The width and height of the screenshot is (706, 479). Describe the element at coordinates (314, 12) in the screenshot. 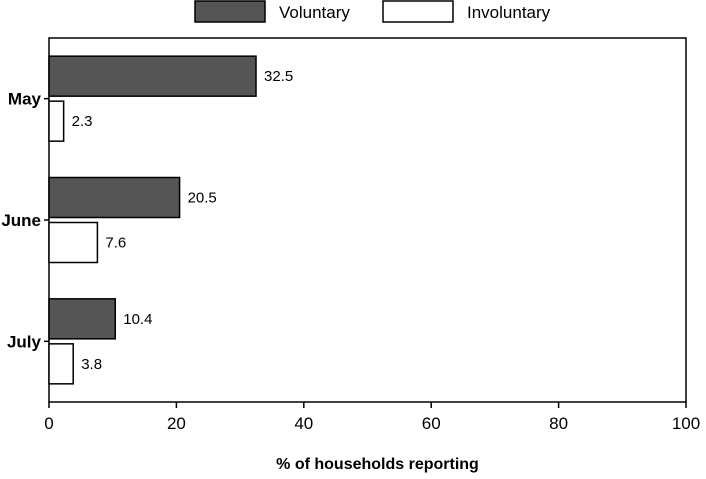

I see `legend-label-voluntary: Voluntary` at that location.